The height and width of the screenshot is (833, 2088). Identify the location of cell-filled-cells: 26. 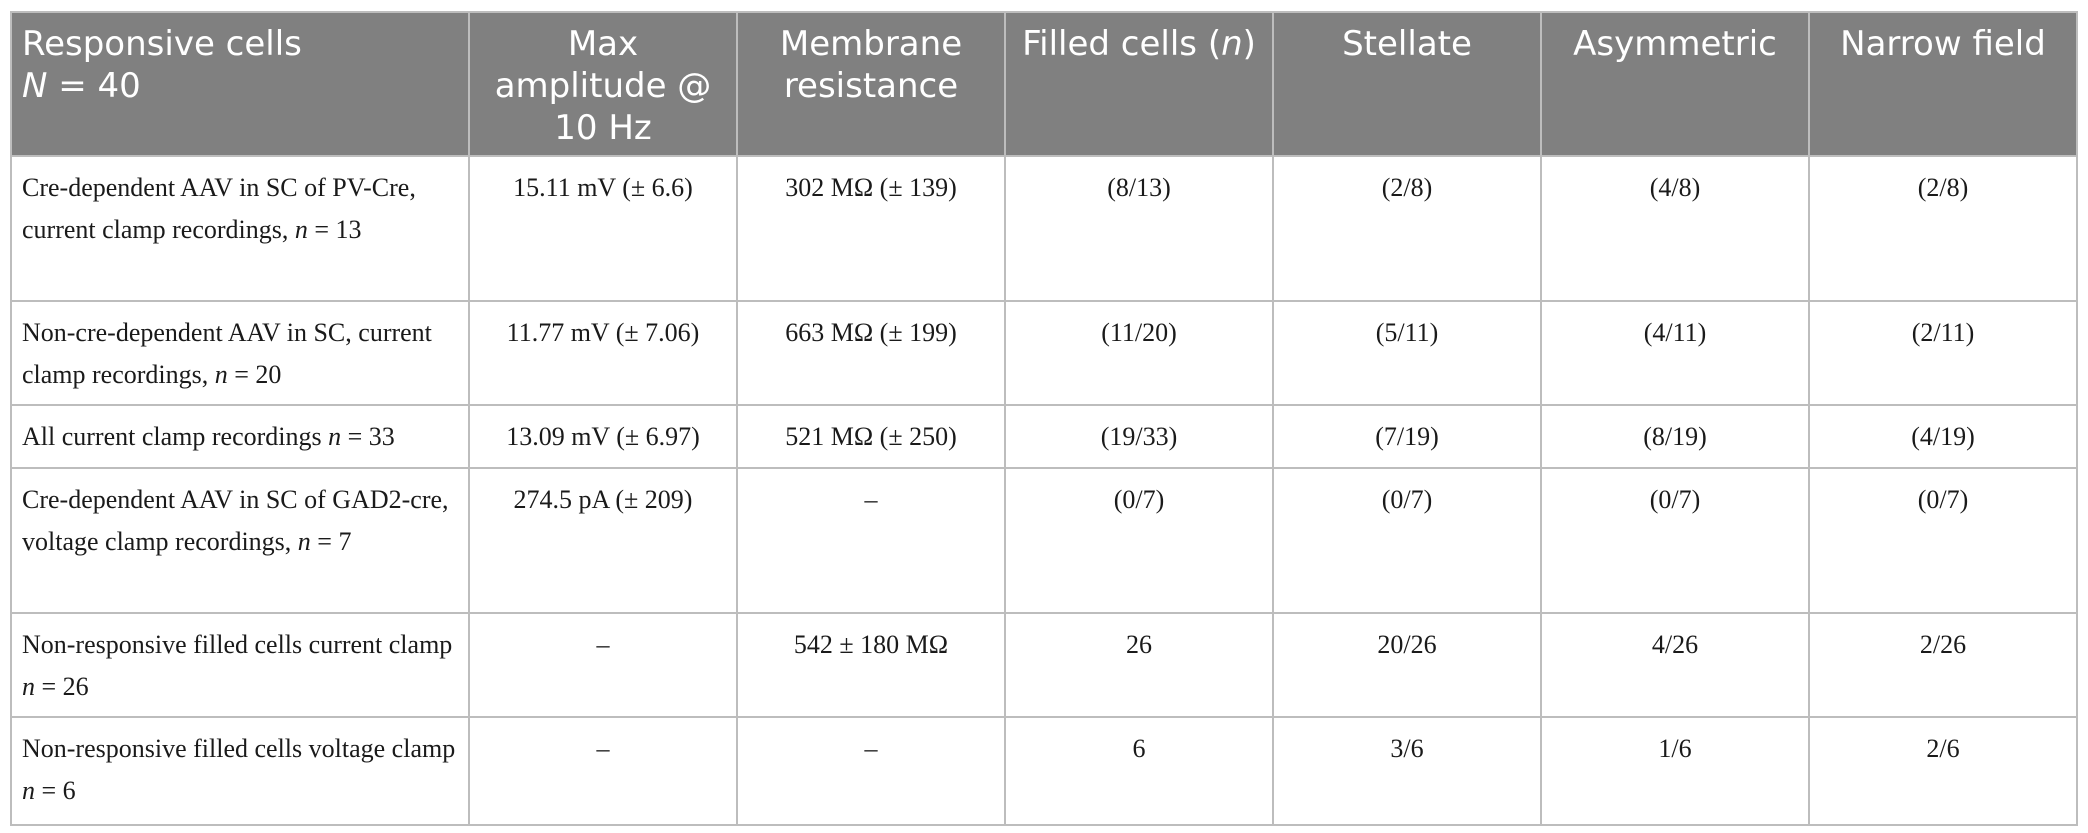
(1139, 665).